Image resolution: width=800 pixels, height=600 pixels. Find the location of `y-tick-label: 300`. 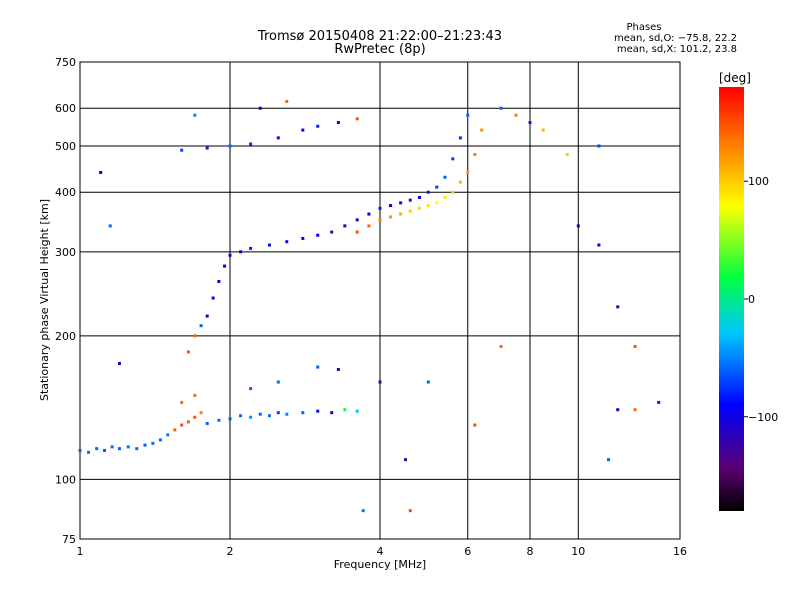

y-tick-label: 300 is located at coordinates (65, 252).